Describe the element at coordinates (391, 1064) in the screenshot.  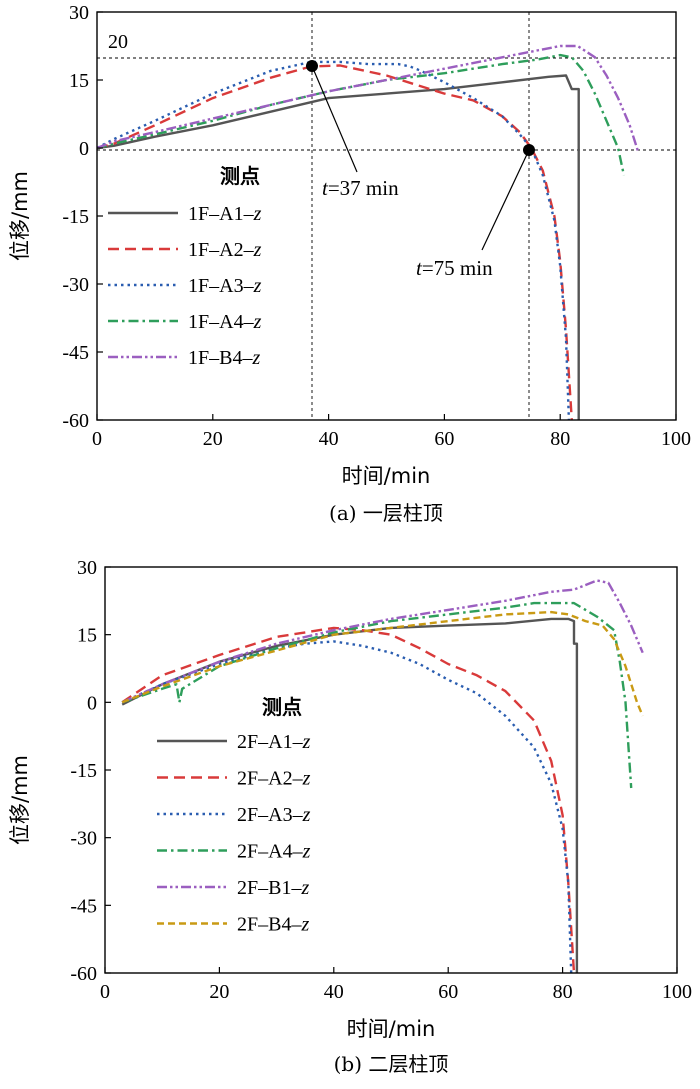
I see `panel-b-caption: (b) 二层柱顶` at that location.